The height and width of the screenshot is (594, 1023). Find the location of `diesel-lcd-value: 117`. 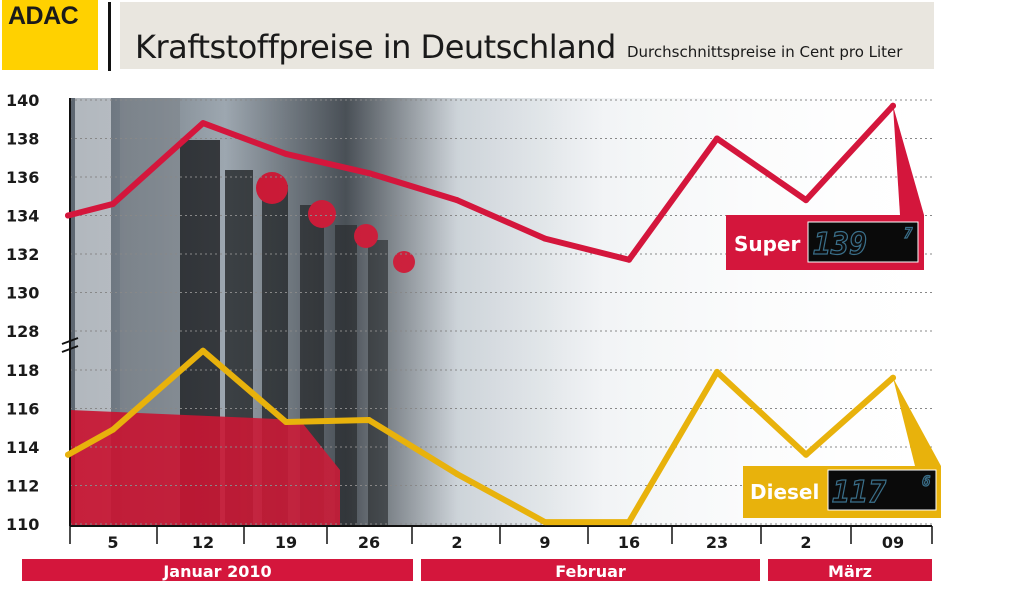

diesel-lcd-value: 117 is located at coordinates (859, 492).